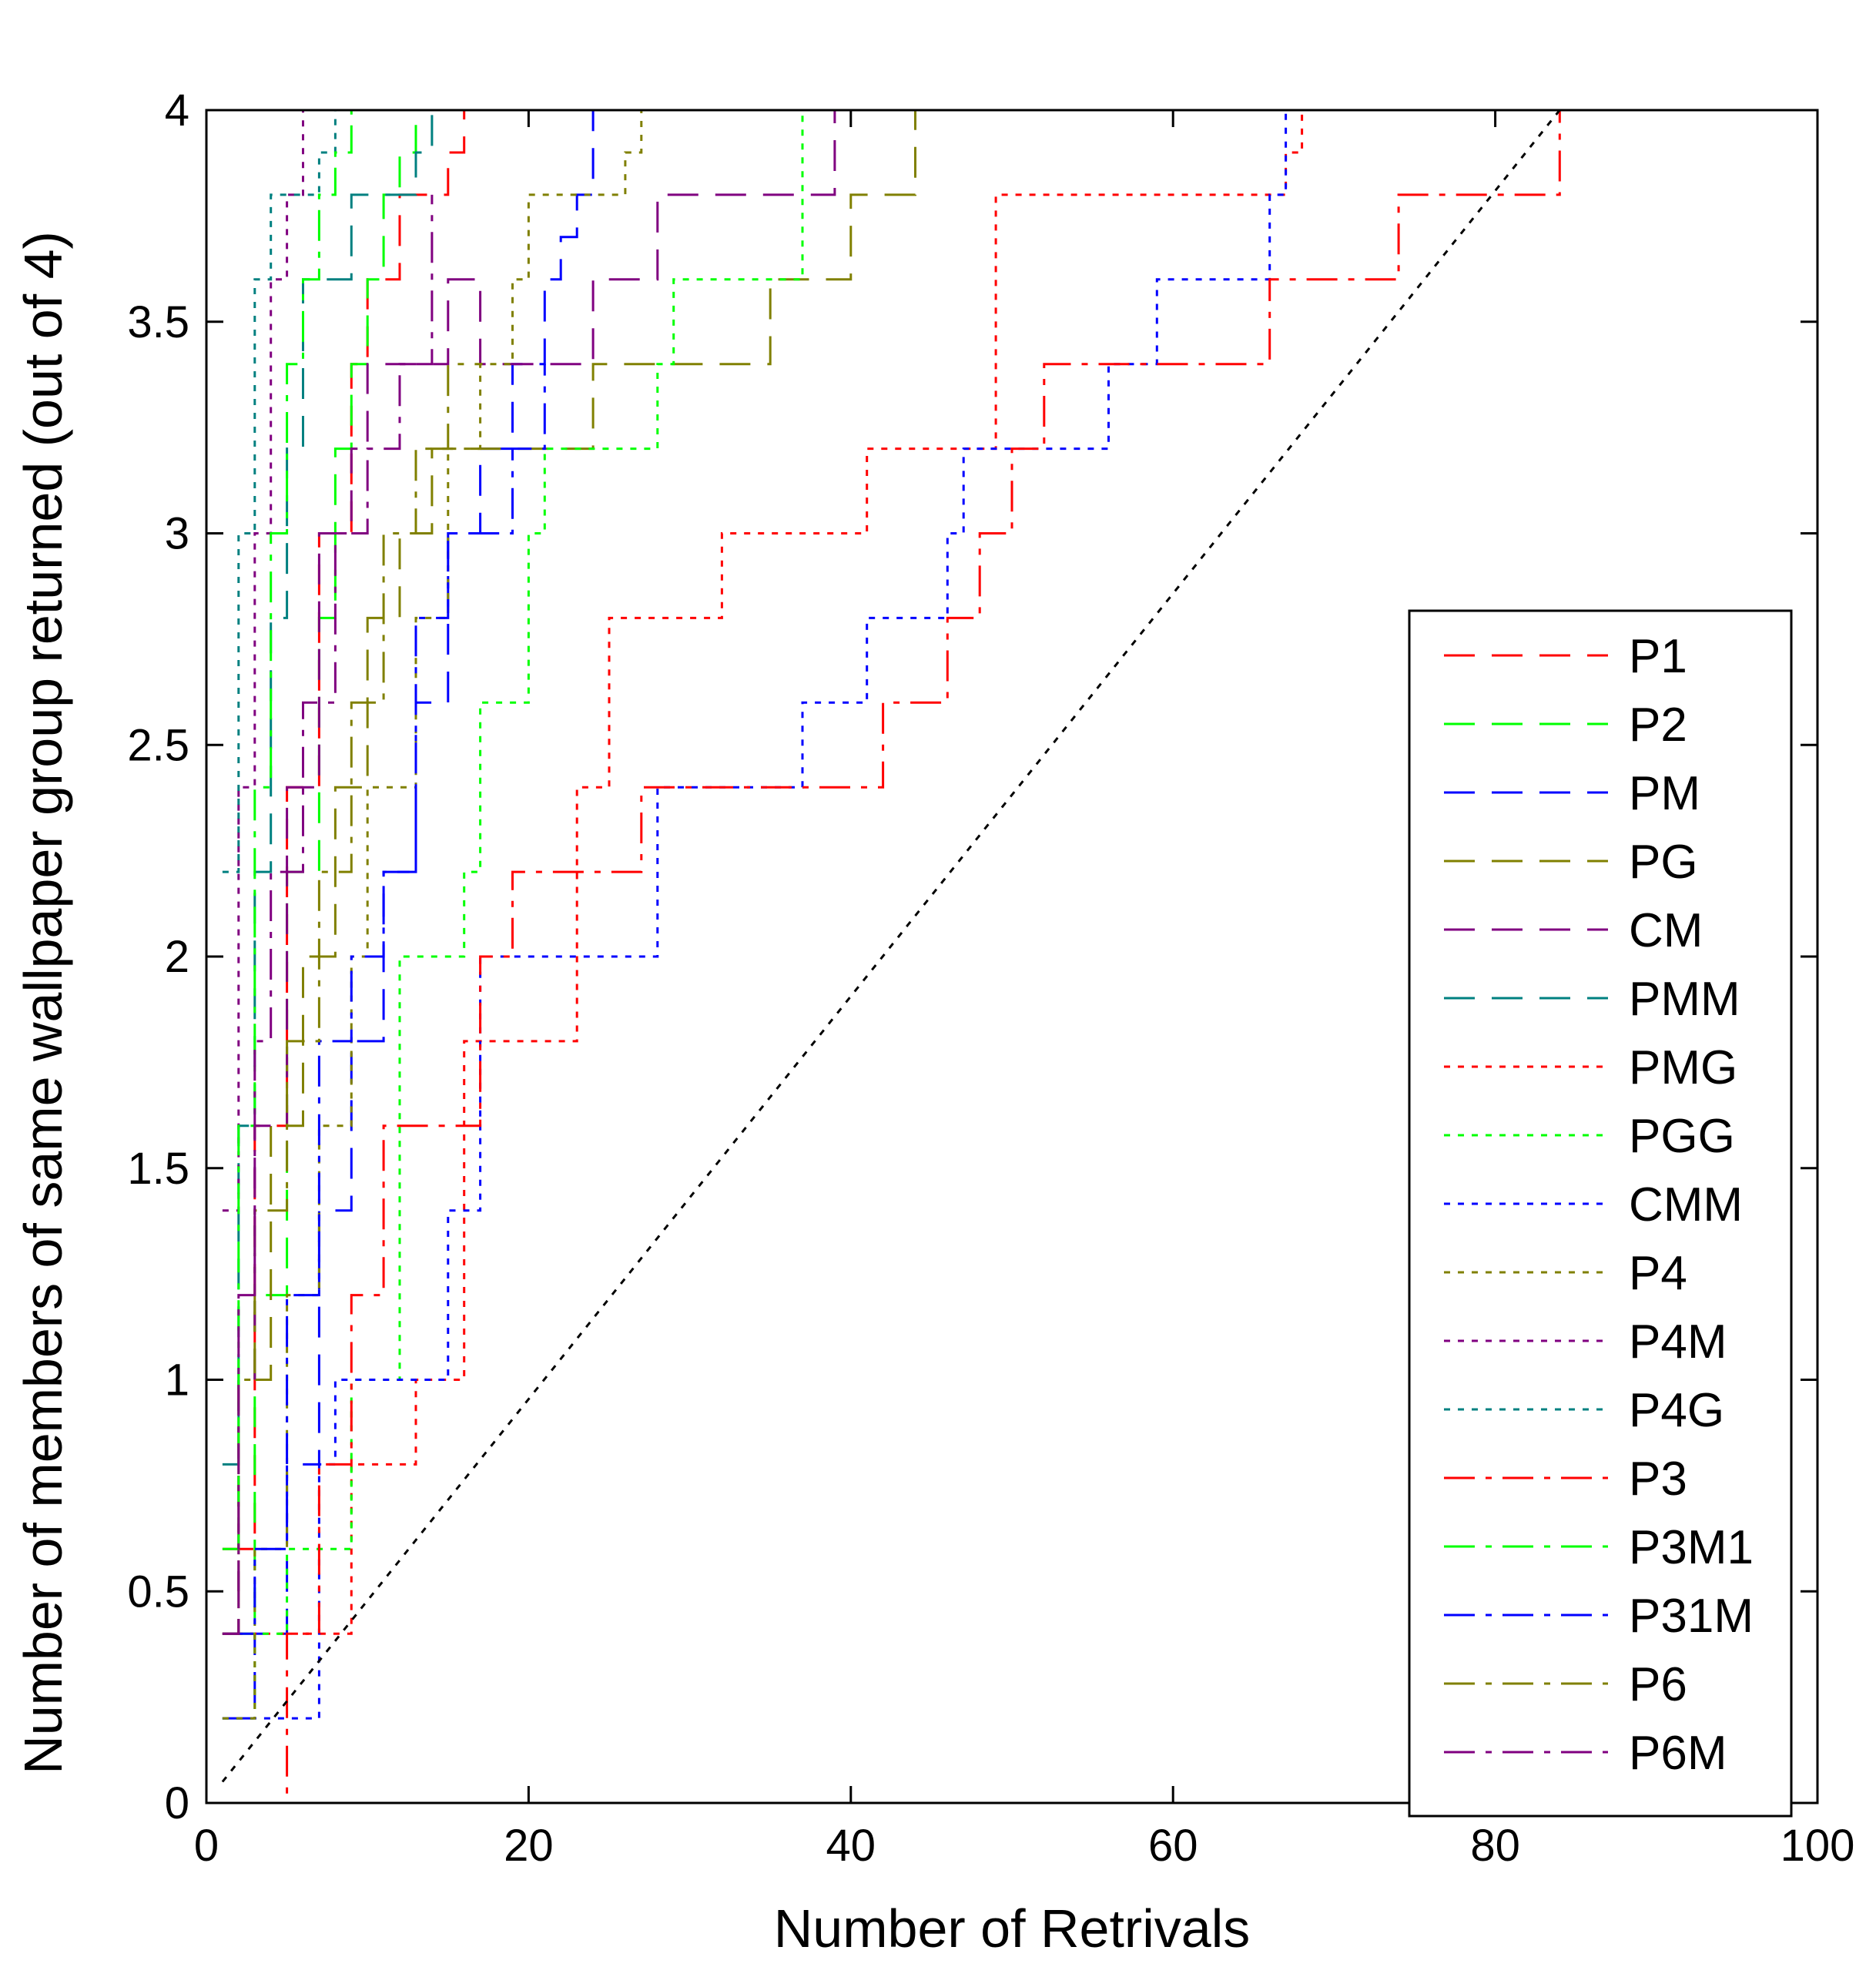 The height and width of the screenshot is (1967, 1876). Describe the element at coordinates (1590, 1067) in the screenshot. I see `legend-item-pmg: PMG` at that location.